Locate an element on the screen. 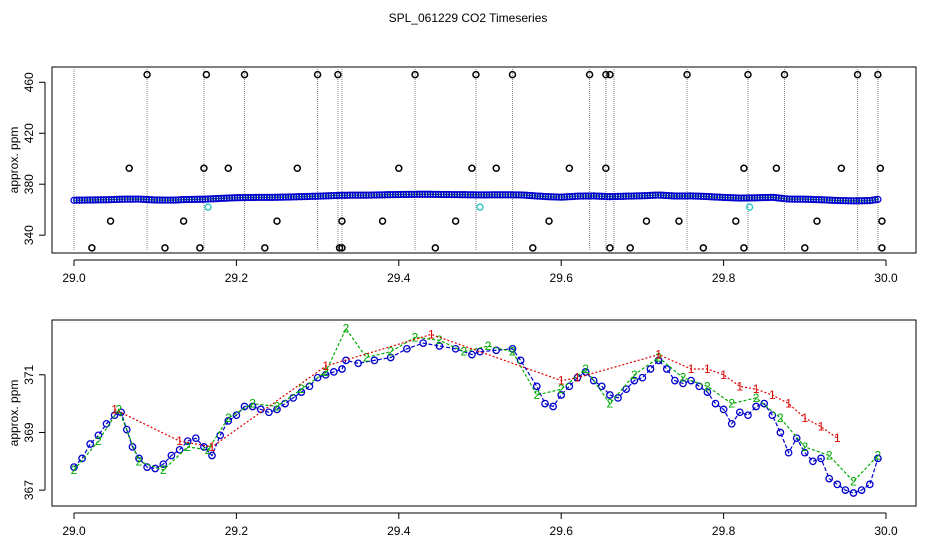 This screenshot has height=540, width=936. bottom-x-tick-label: 29.8 is located at coordinates (724, 531).